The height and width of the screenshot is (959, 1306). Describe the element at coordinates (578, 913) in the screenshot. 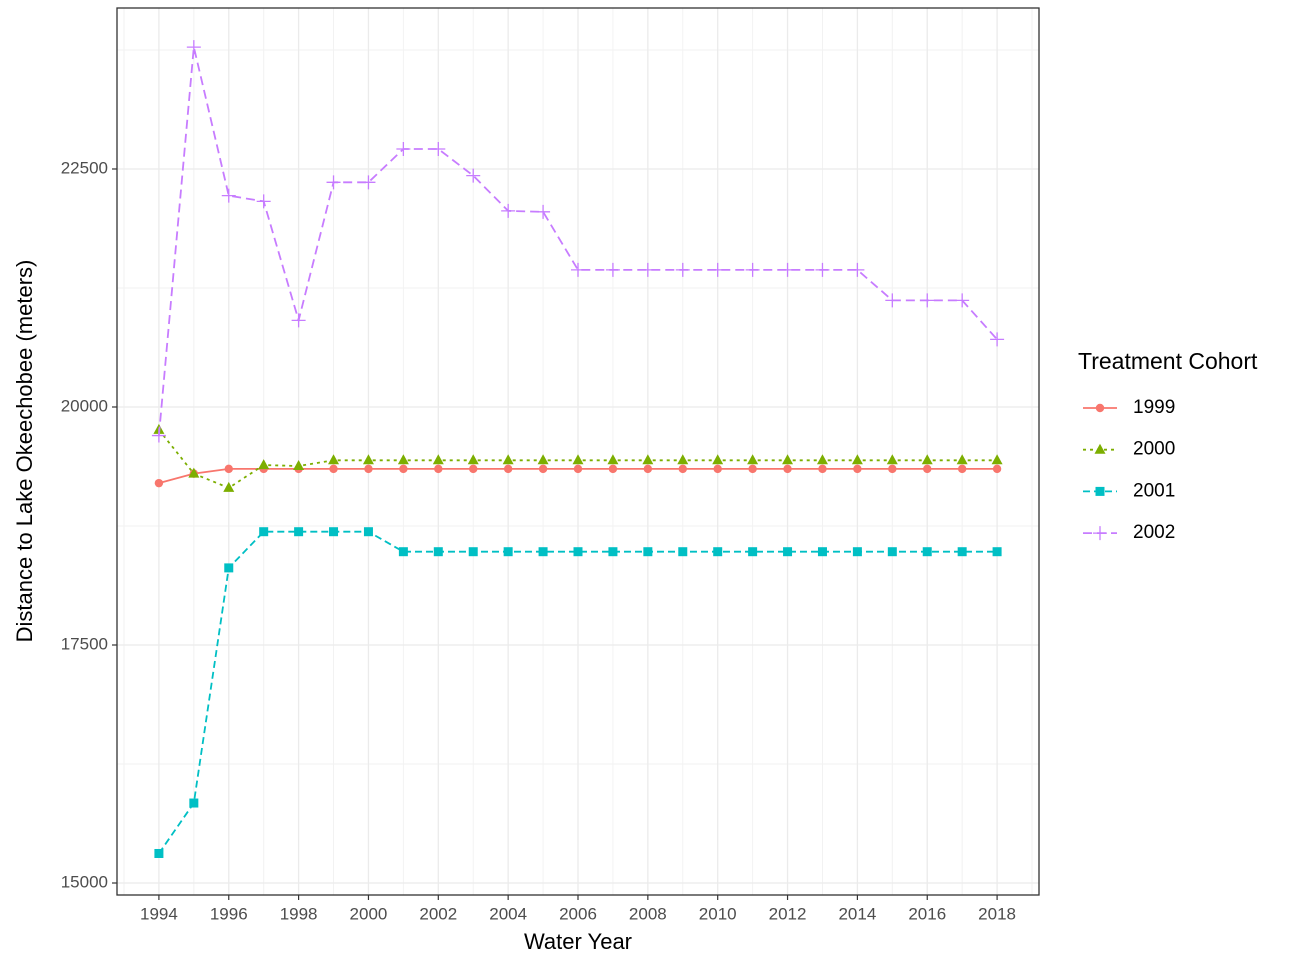

I see `x-tick-label: 2006` at that location.